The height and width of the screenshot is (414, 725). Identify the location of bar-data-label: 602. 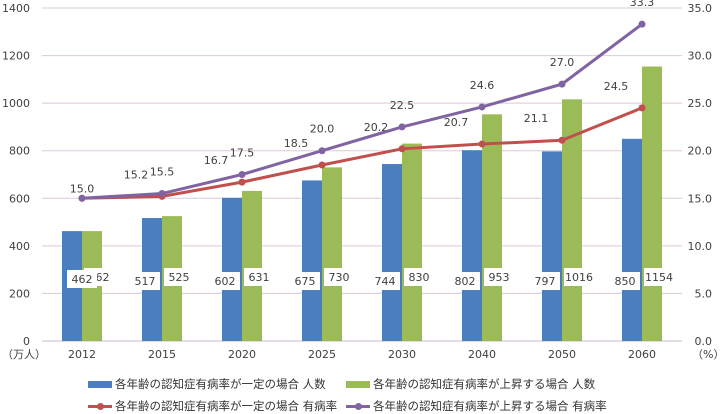
(225, 281).